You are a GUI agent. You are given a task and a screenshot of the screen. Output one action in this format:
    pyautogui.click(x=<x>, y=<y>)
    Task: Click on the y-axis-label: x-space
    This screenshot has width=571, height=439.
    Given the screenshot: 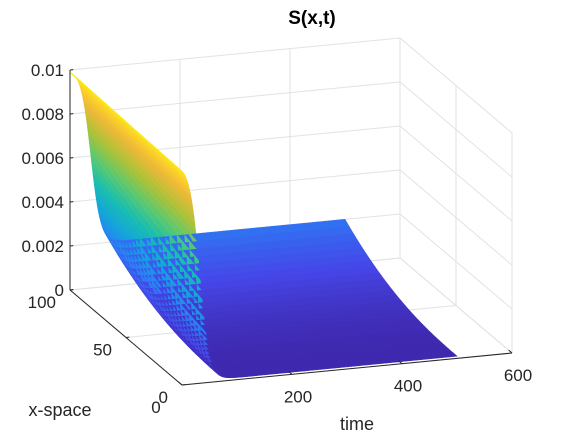 What is the action you would take?
    pyautogui.click(x=59, y=410)
    